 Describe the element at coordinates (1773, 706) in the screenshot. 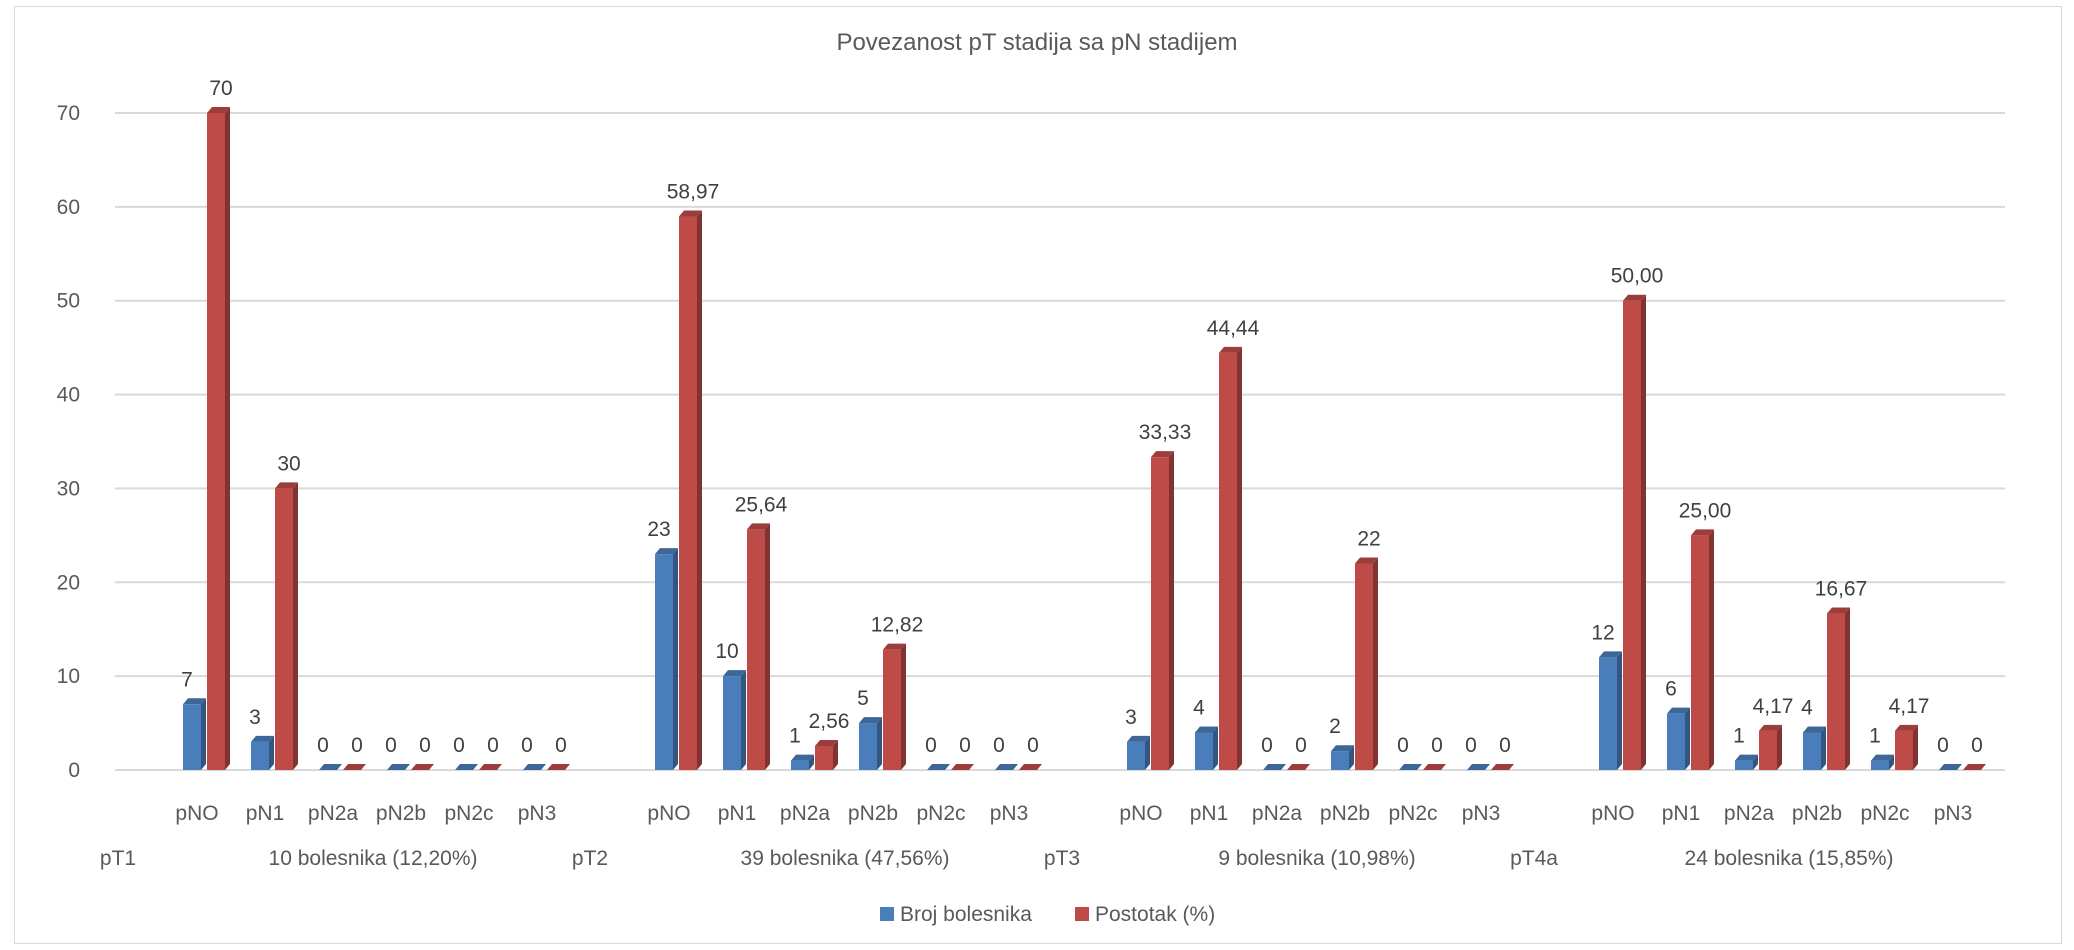

I see `data-label: 4,17` at that location.